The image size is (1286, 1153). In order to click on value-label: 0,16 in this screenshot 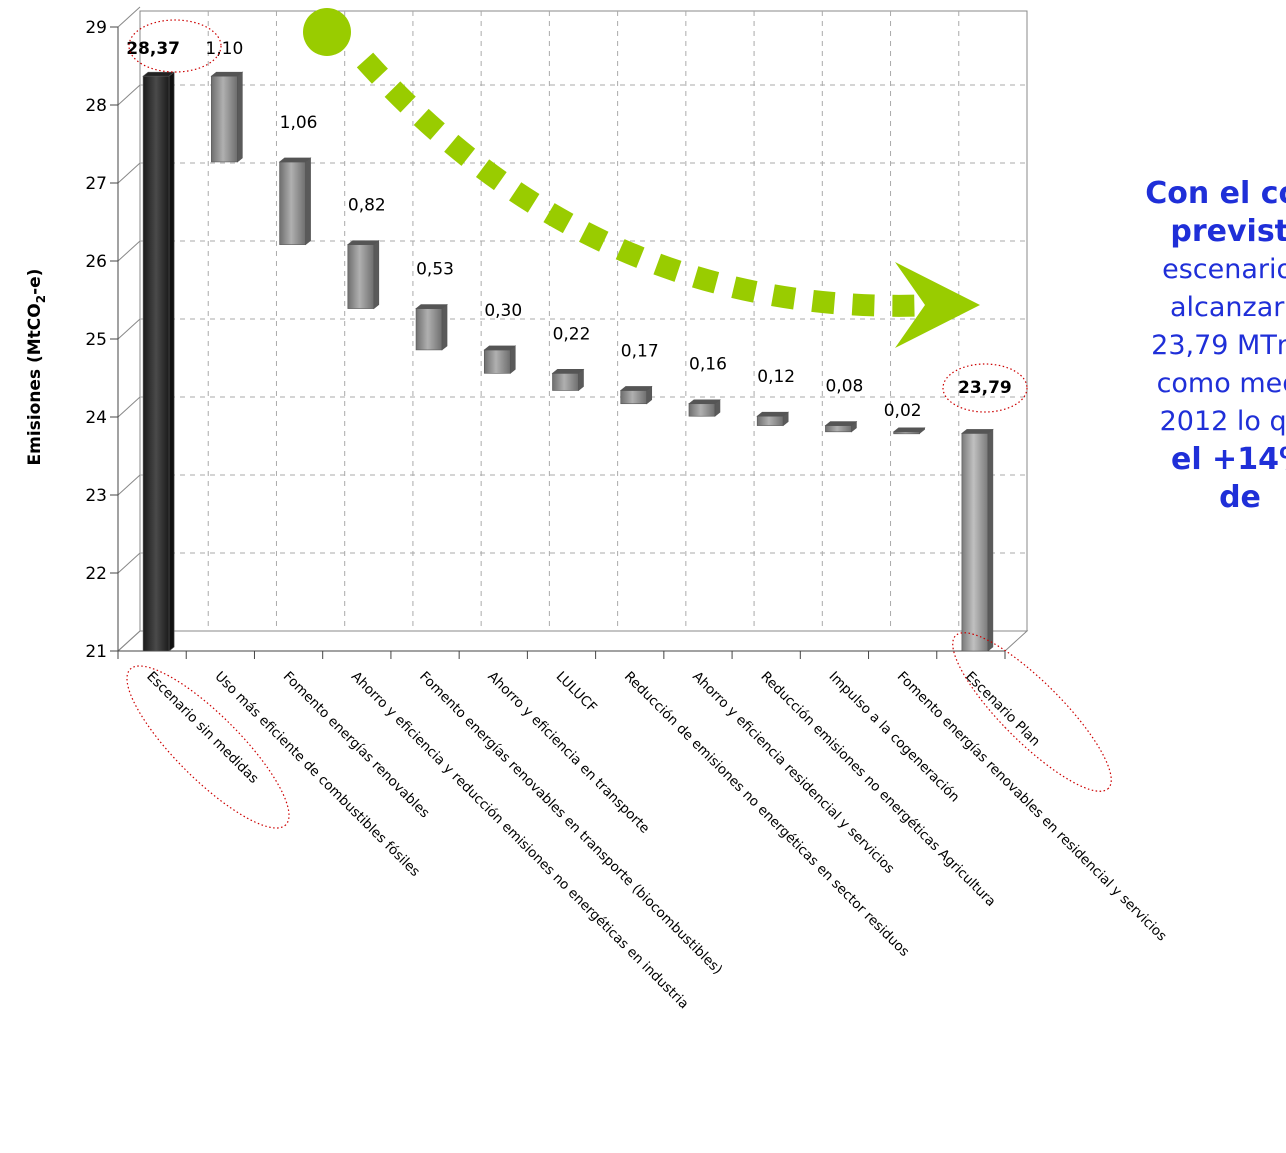, I will do `click(708, 365)`.